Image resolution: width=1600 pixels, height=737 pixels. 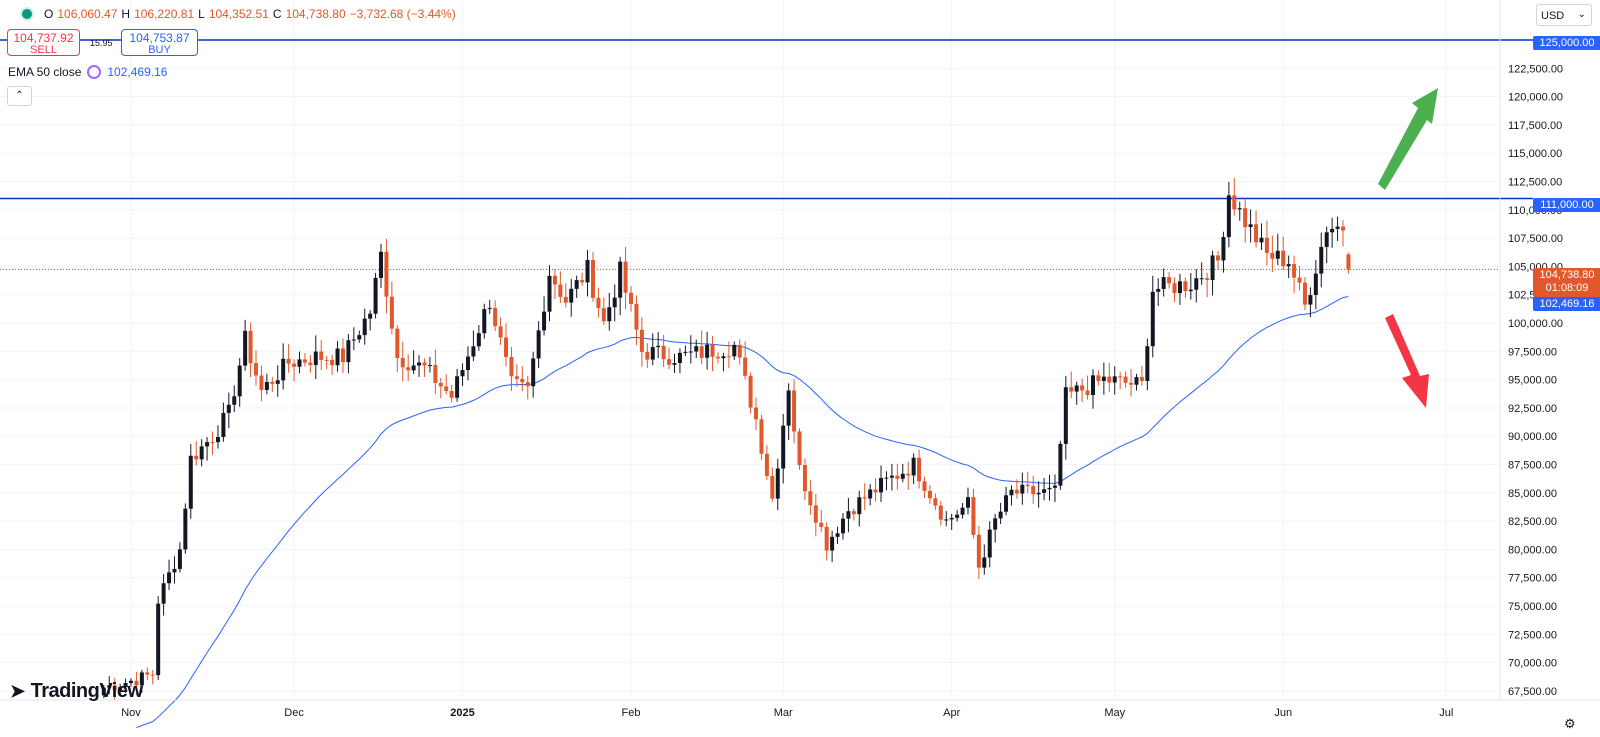 I want to click on settings-icon: ⚙, so click(x=1570, y=723).